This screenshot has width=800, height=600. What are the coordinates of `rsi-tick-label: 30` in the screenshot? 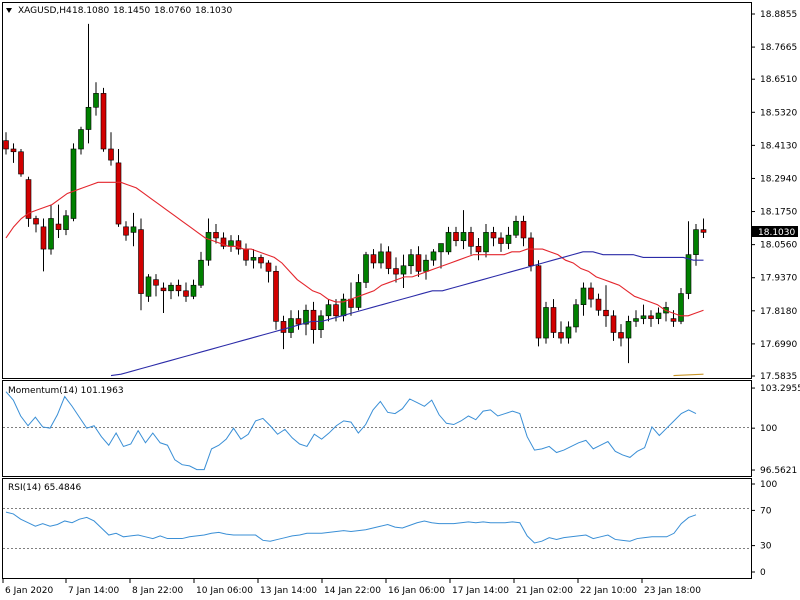 It's located at (766, 547).